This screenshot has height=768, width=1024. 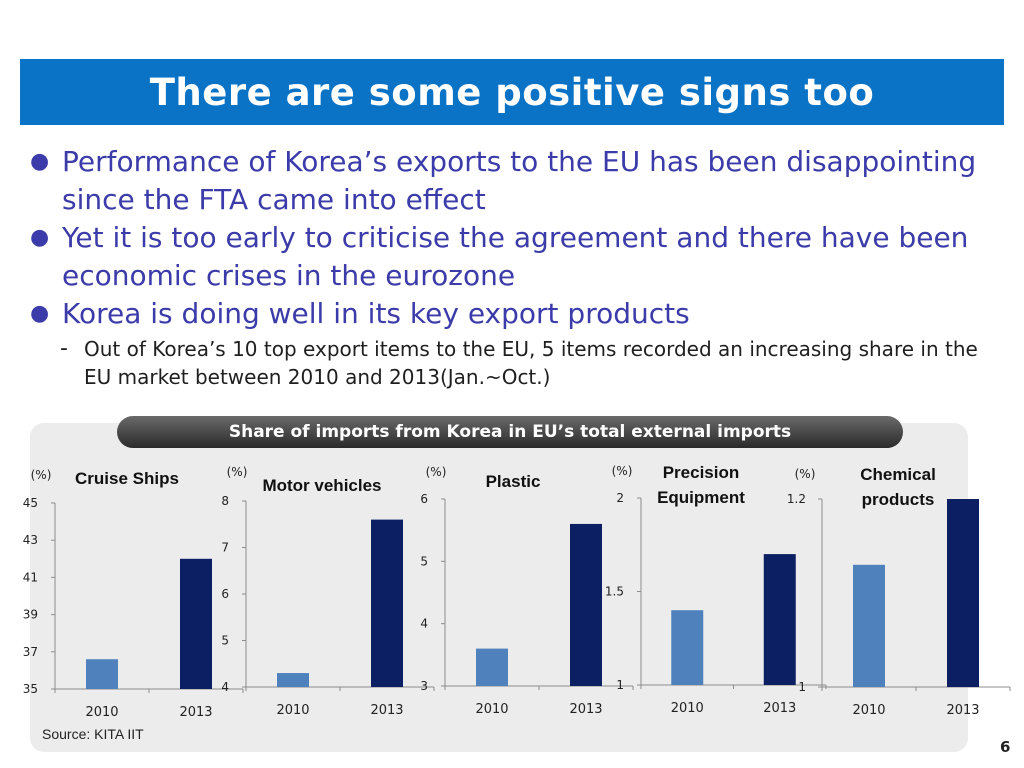 What do you see at coordinates (614, 592) in the screenshot?
I see `y-tick-label: 1.5` at bounding box center [614, 592].